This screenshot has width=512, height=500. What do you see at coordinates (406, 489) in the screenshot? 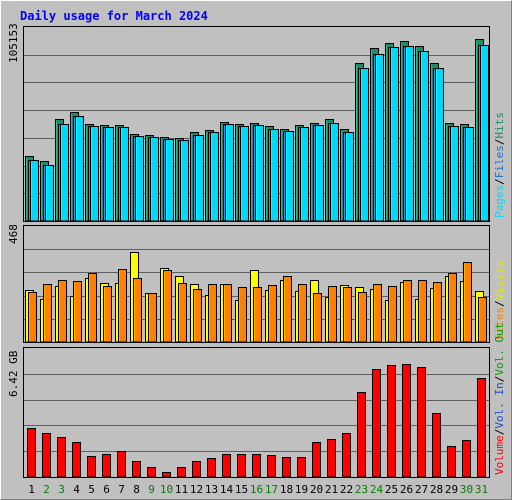
I see `x-tick-label: 26` at bounding box center [406, 489].